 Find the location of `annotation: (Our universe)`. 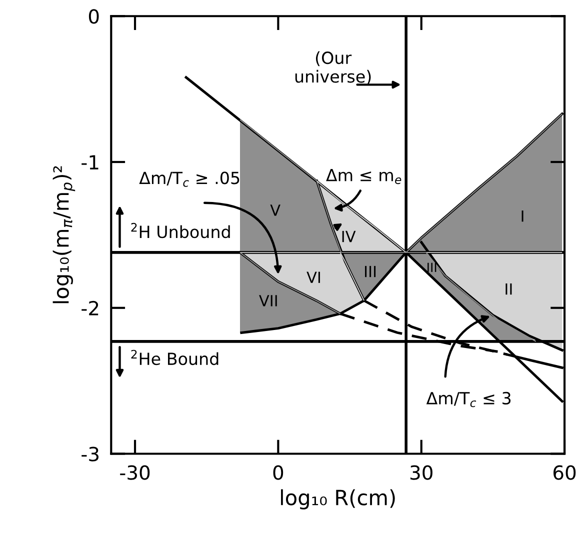

annotation: (Our universe) is located at coordinates (333, 68).